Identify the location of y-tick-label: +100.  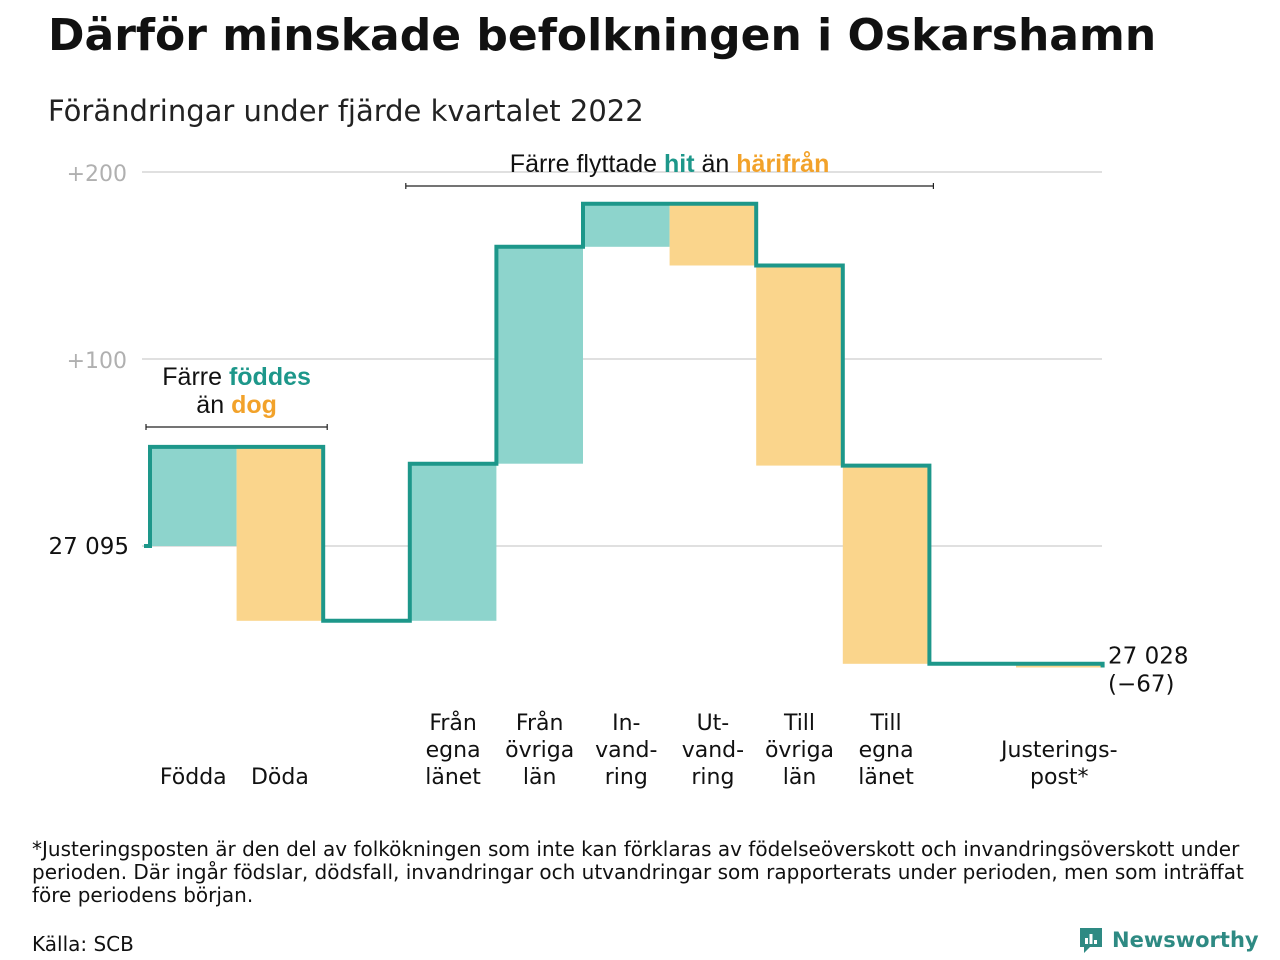
(97, 361).